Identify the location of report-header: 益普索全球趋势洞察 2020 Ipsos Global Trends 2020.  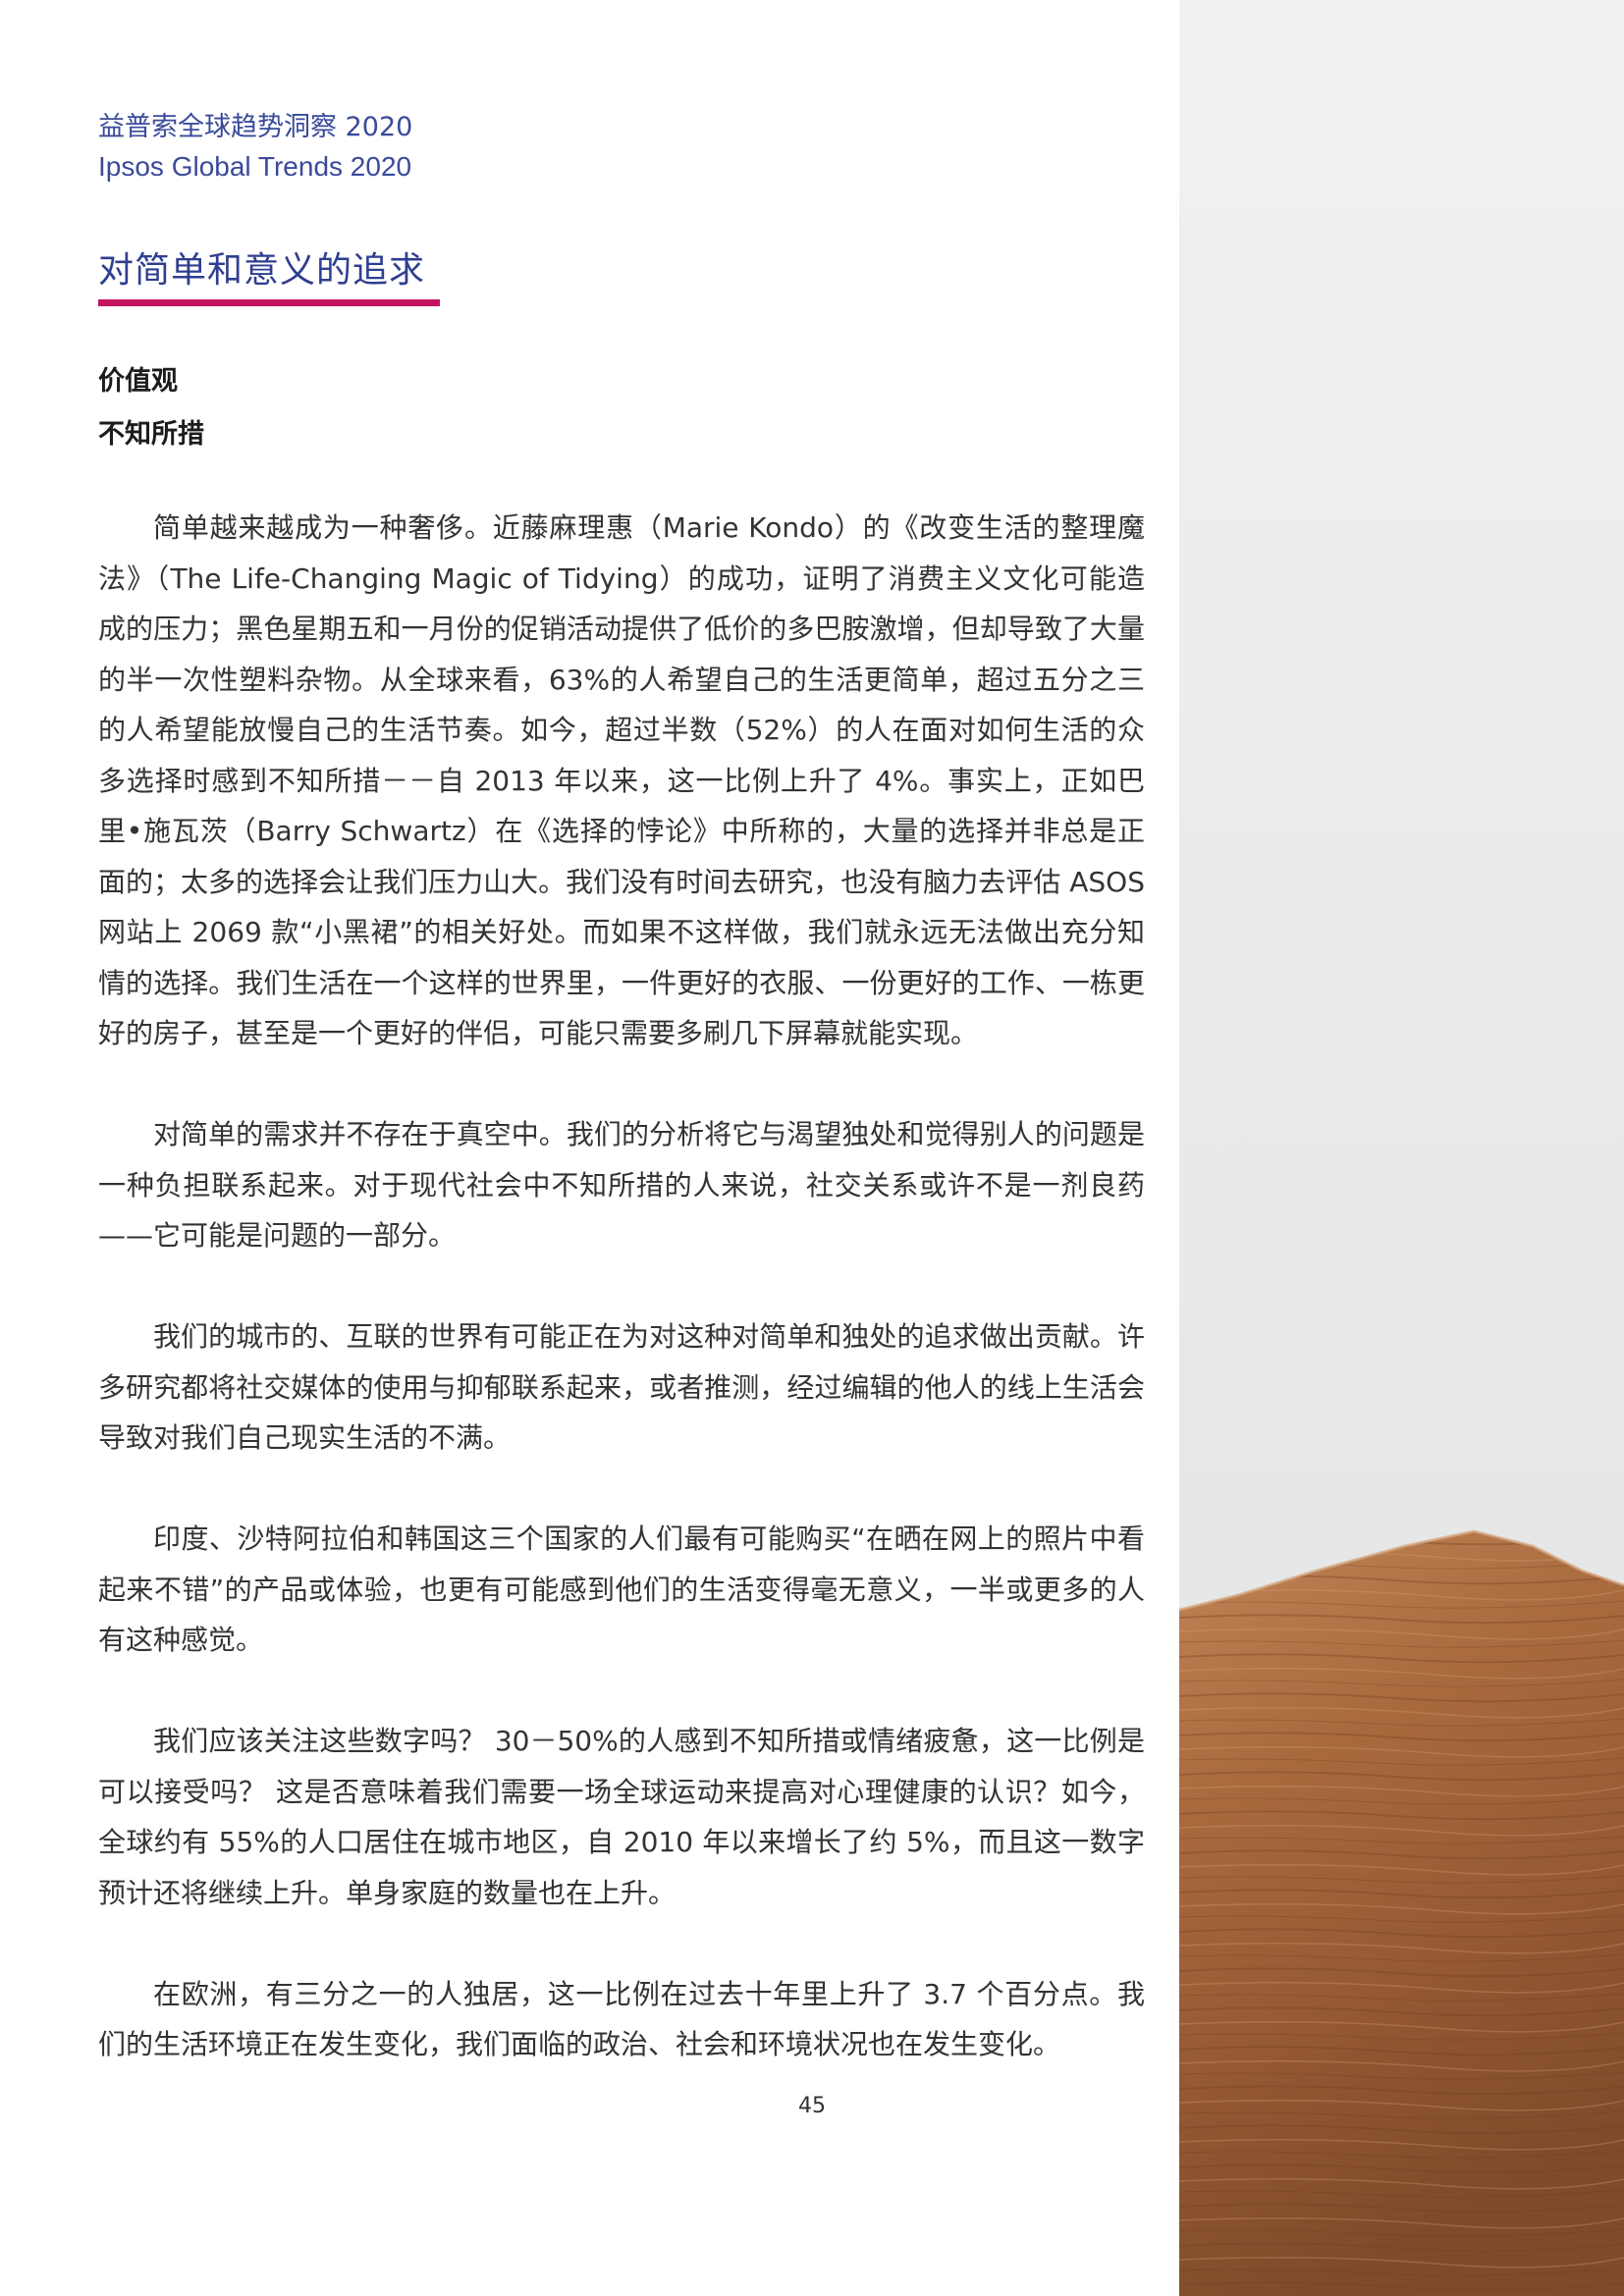
(441, 148).